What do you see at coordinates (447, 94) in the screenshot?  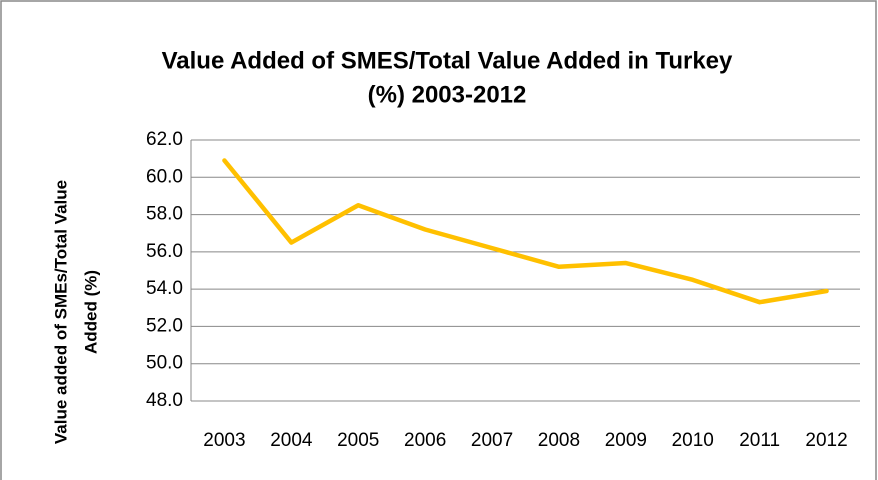 I see `chart-title: (%) 2003-2012` at bounding box center [447, 94].